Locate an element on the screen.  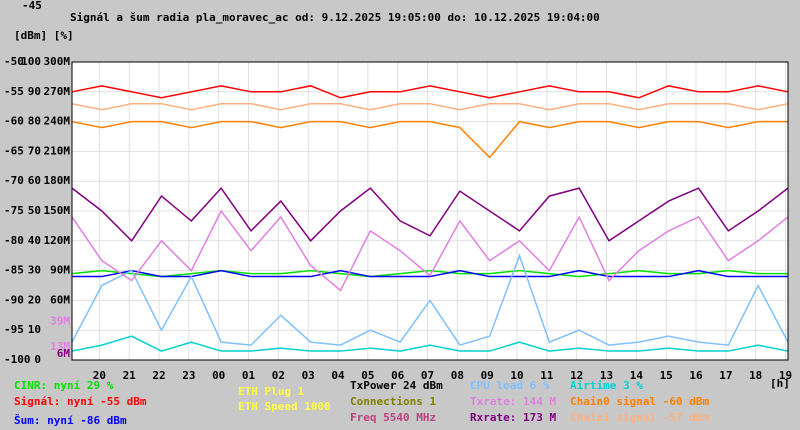
y2-tick-label: 20 is located at coordinates (34, 299).